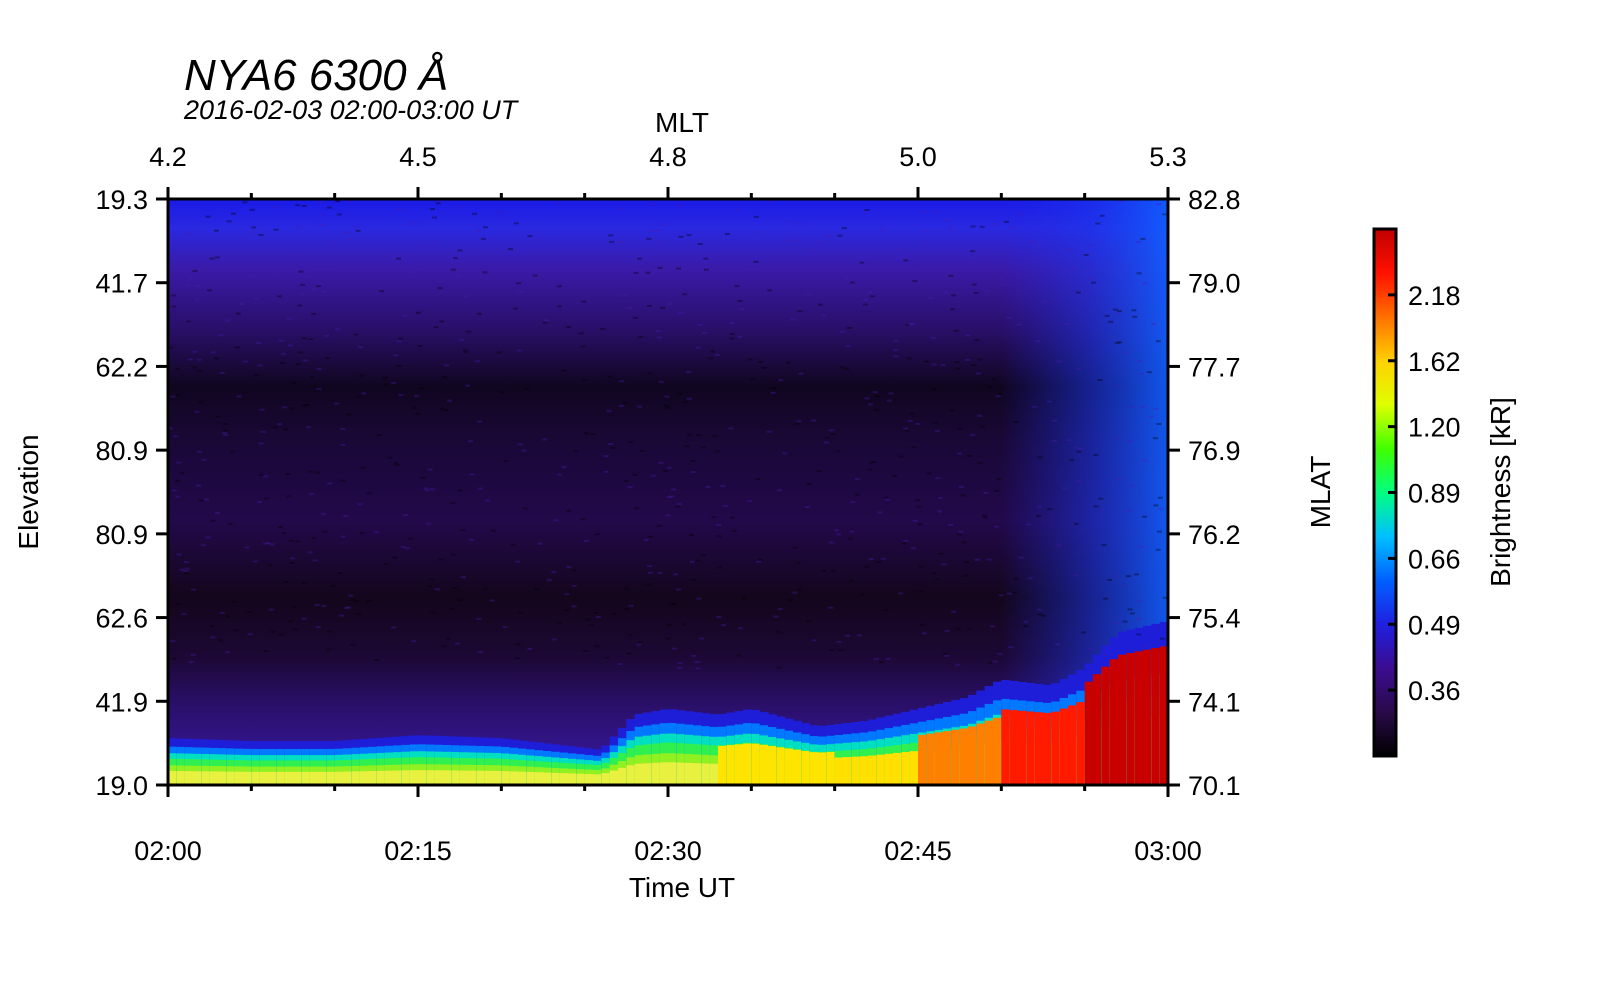 The width and height of the screenshot is (1600, 1000). What do you see at coordinates (1434, 559) in the screenshot?
I see `colorbar-tick-label: 0.66` at bounding box center [1434, 559].